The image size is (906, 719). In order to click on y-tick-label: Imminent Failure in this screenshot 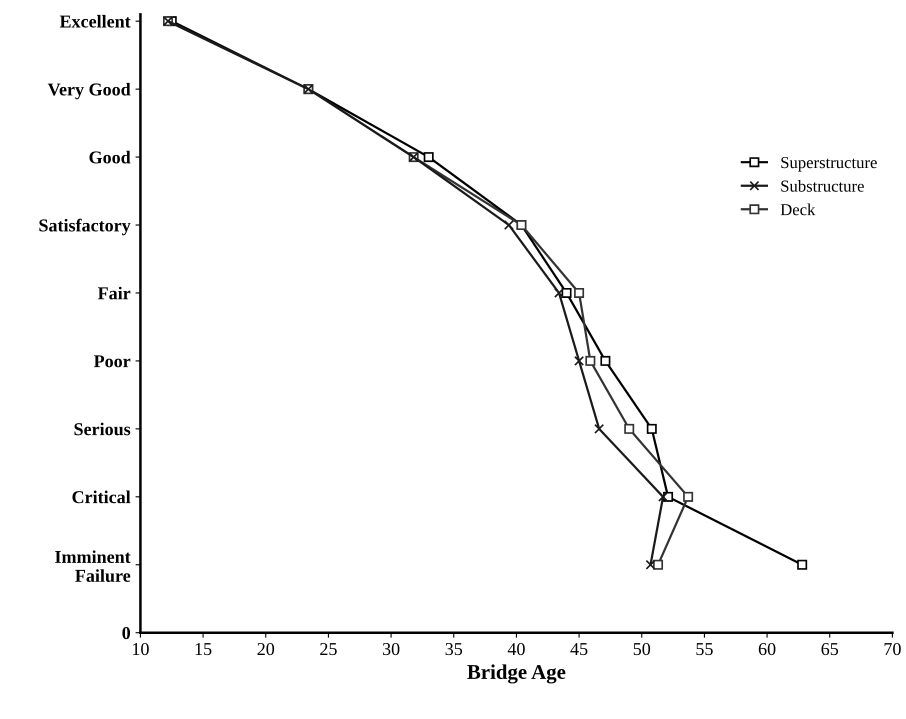, I will do `click(93, 566)`.